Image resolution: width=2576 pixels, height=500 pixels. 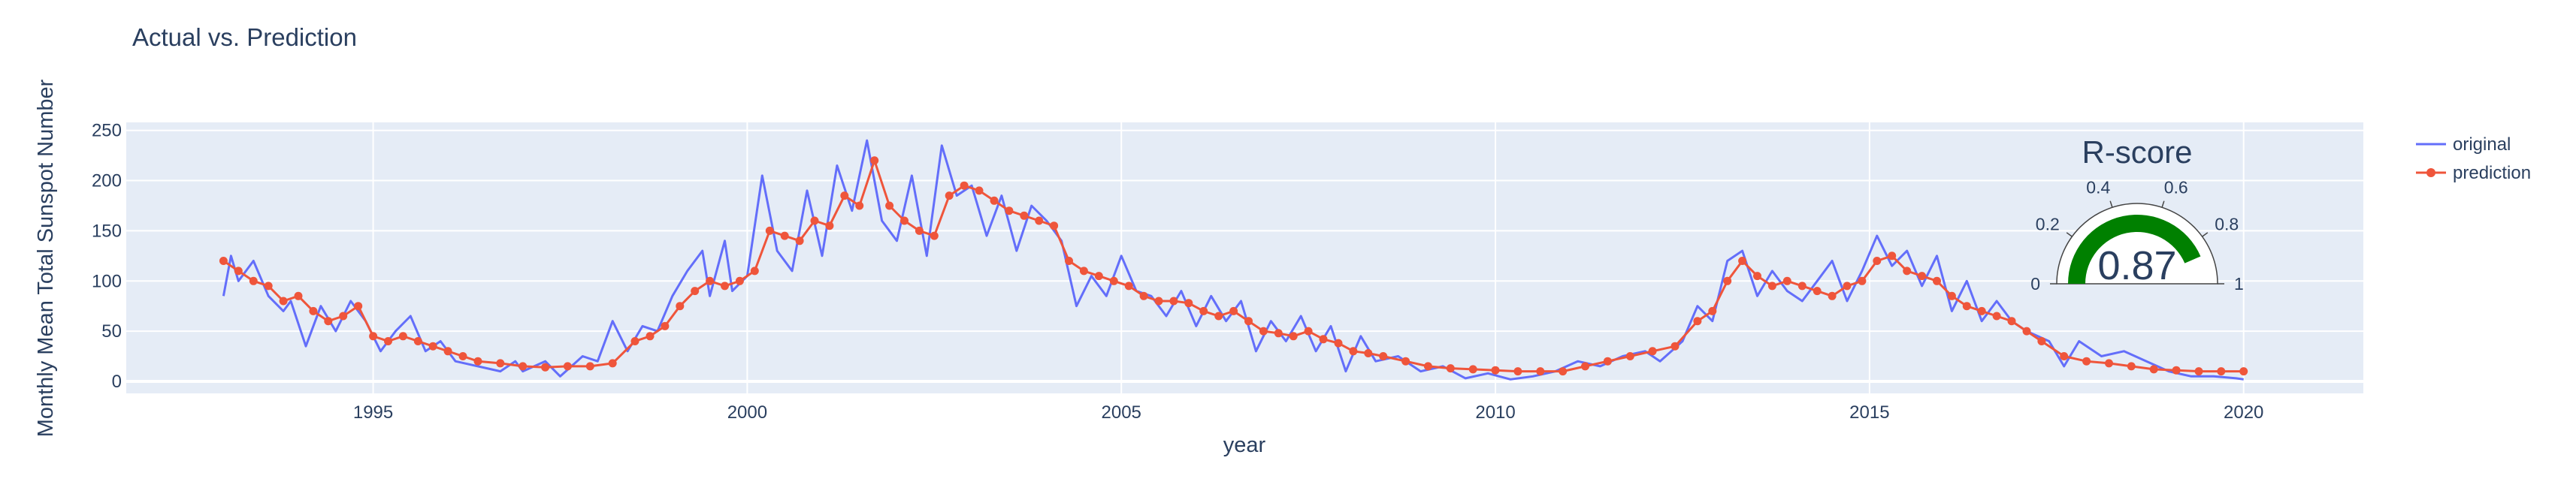 What do you see at coordinates (107, 256) in the screenshot?
I see `y-tick-labels: 0 50 100 150 200 250` at bounding box center [107, 256].